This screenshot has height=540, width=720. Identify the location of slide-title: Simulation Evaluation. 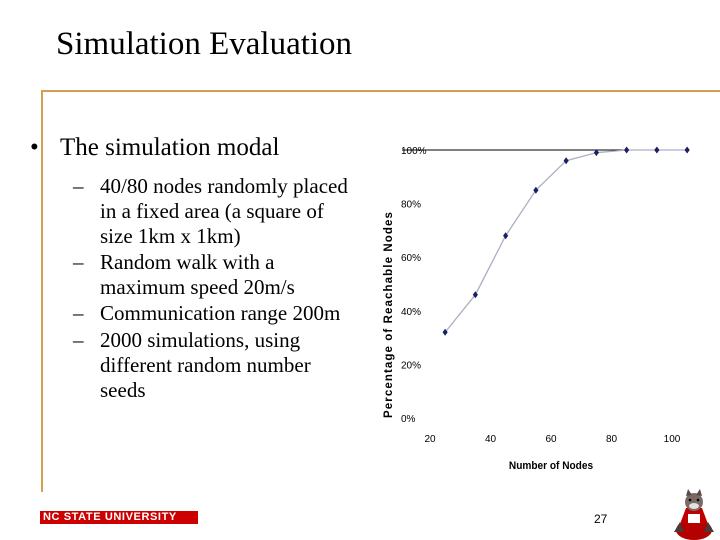
(204, 44).